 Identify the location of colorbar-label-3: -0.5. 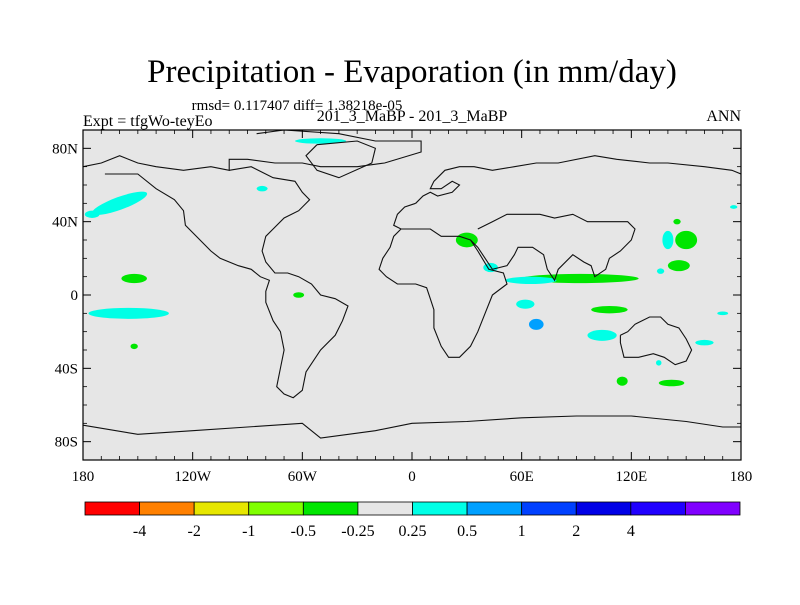
(303, 531).